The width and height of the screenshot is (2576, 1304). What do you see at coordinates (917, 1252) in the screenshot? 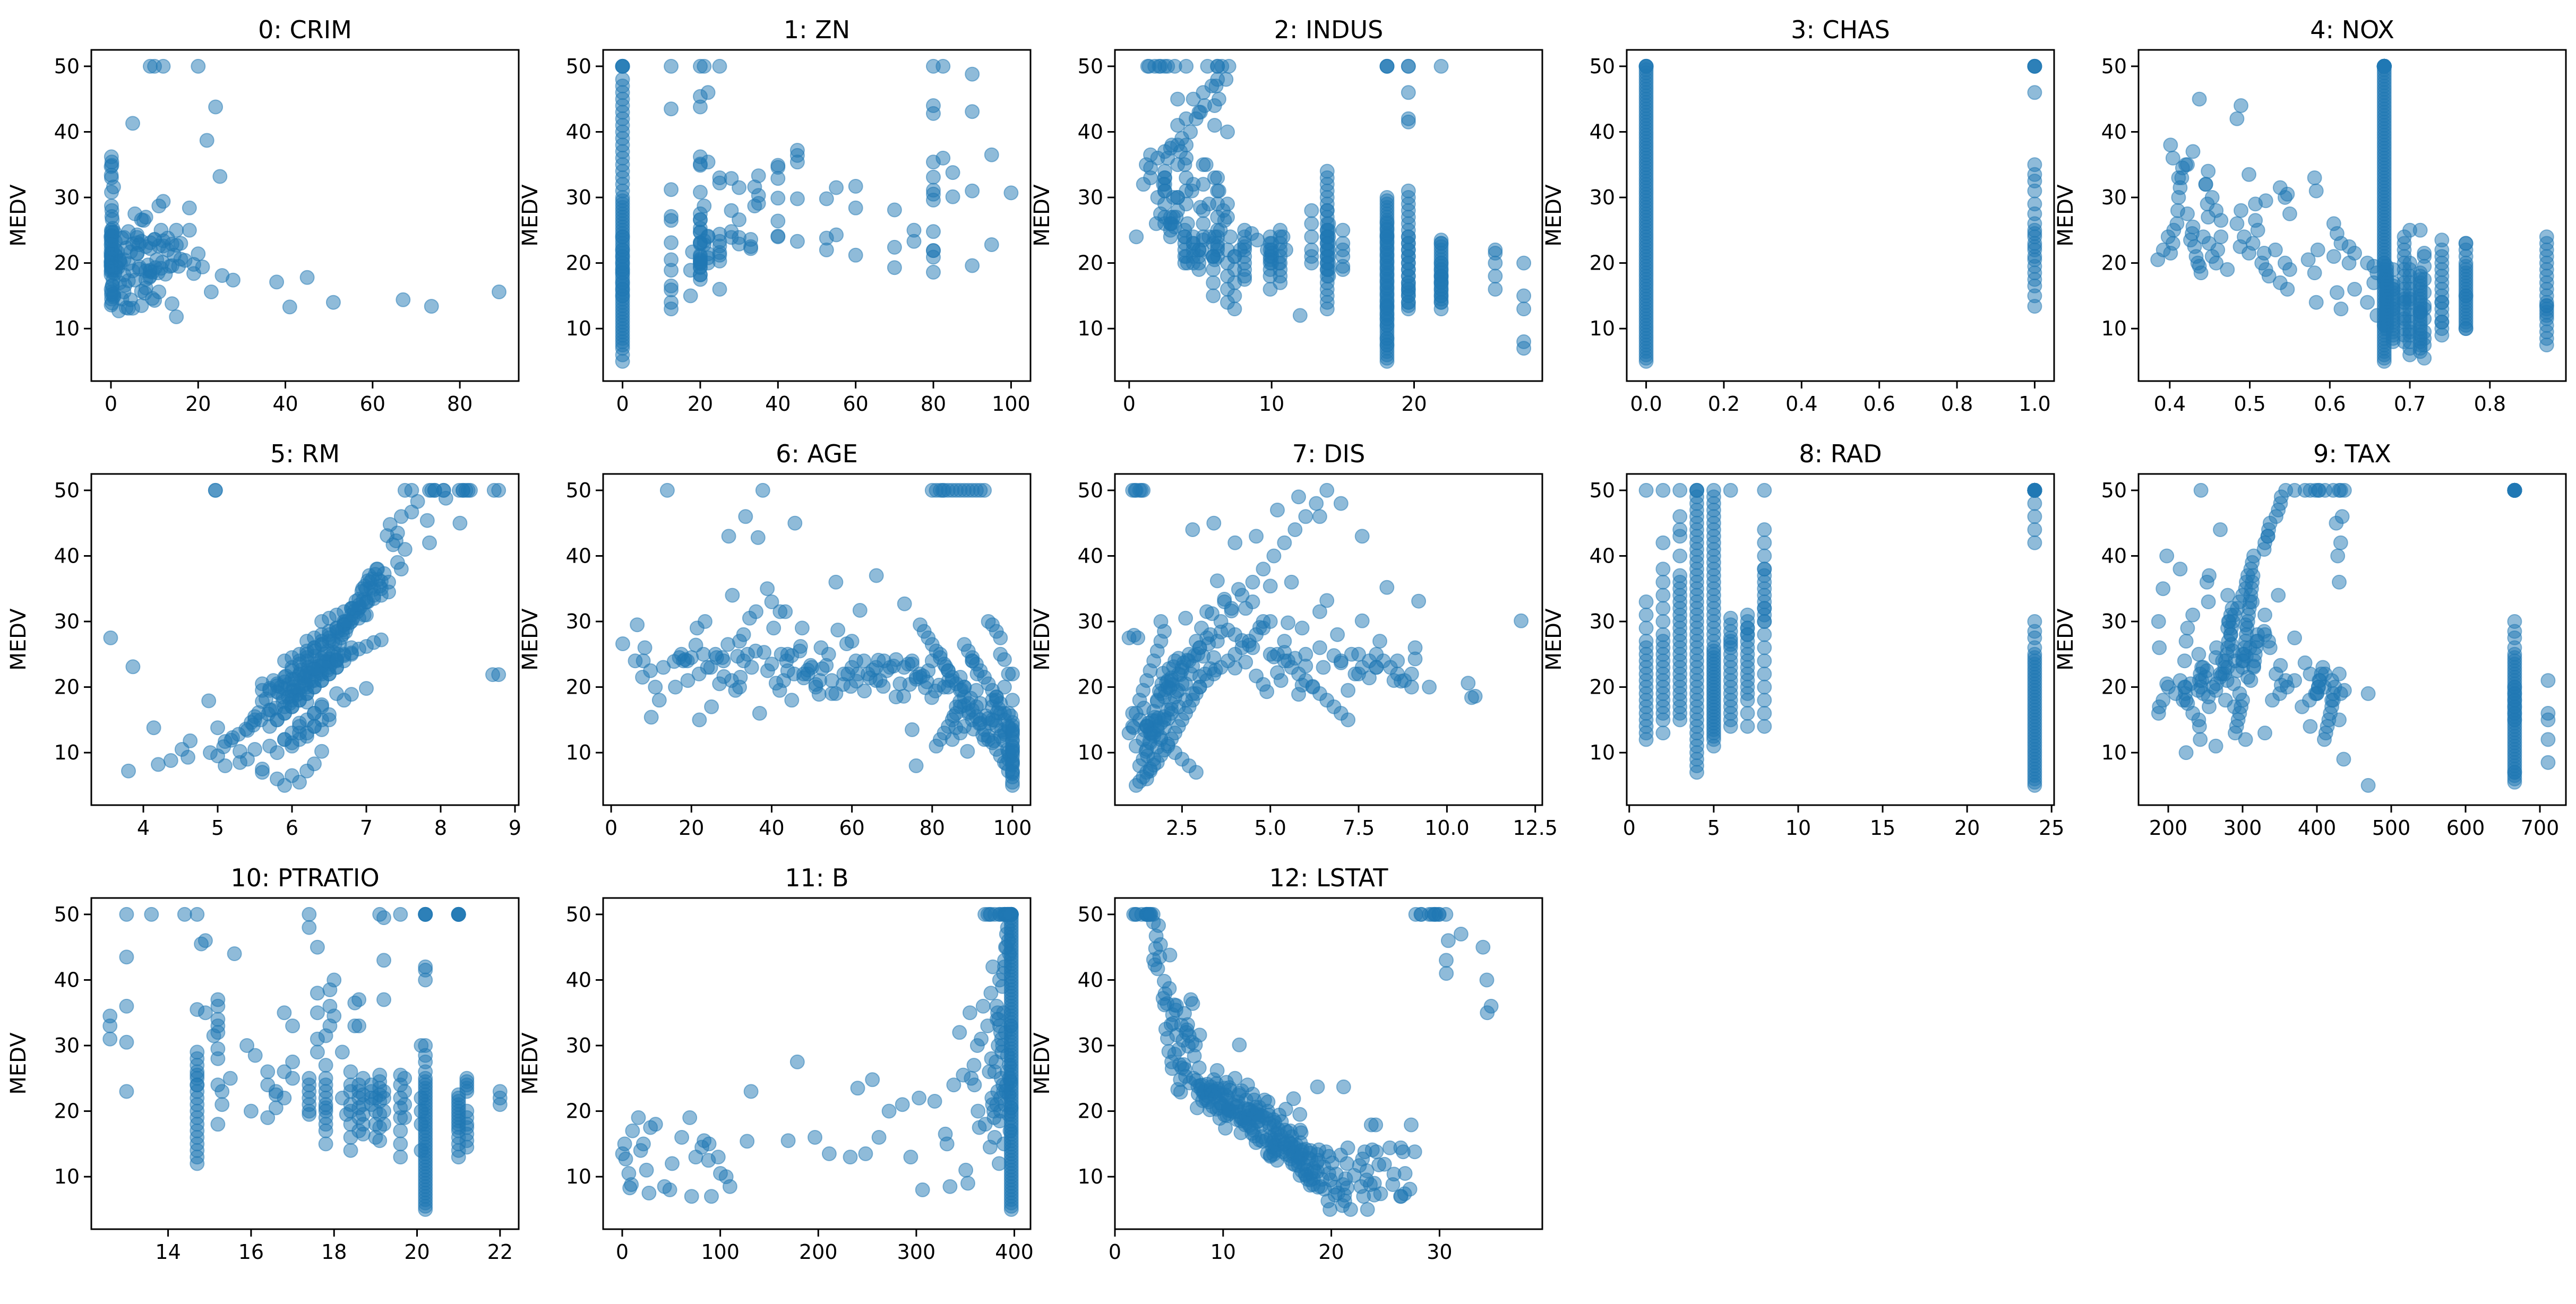
I see `x-tick-label: 300` at bounding box center [917, 1252].